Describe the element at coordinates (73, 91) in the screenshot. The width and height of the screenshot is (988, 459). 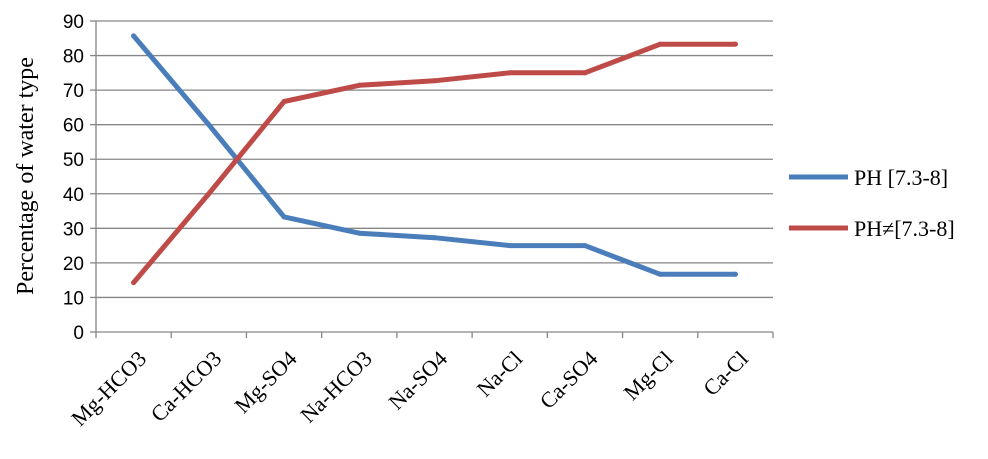
I see `y-tick-label: 70` at that location.